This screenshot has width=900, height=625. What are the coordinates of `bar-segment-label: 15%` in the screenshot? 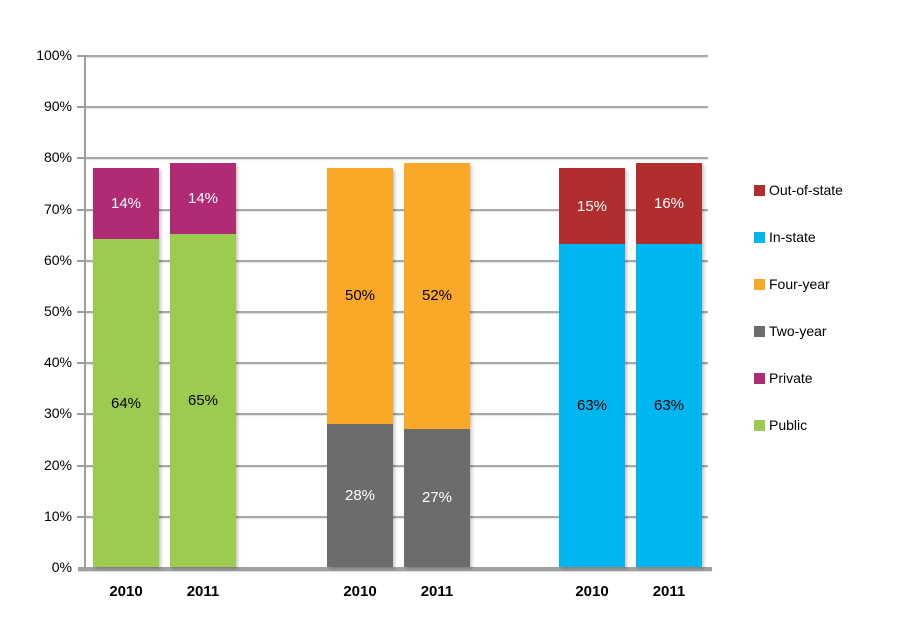 It's located at (592, 206).